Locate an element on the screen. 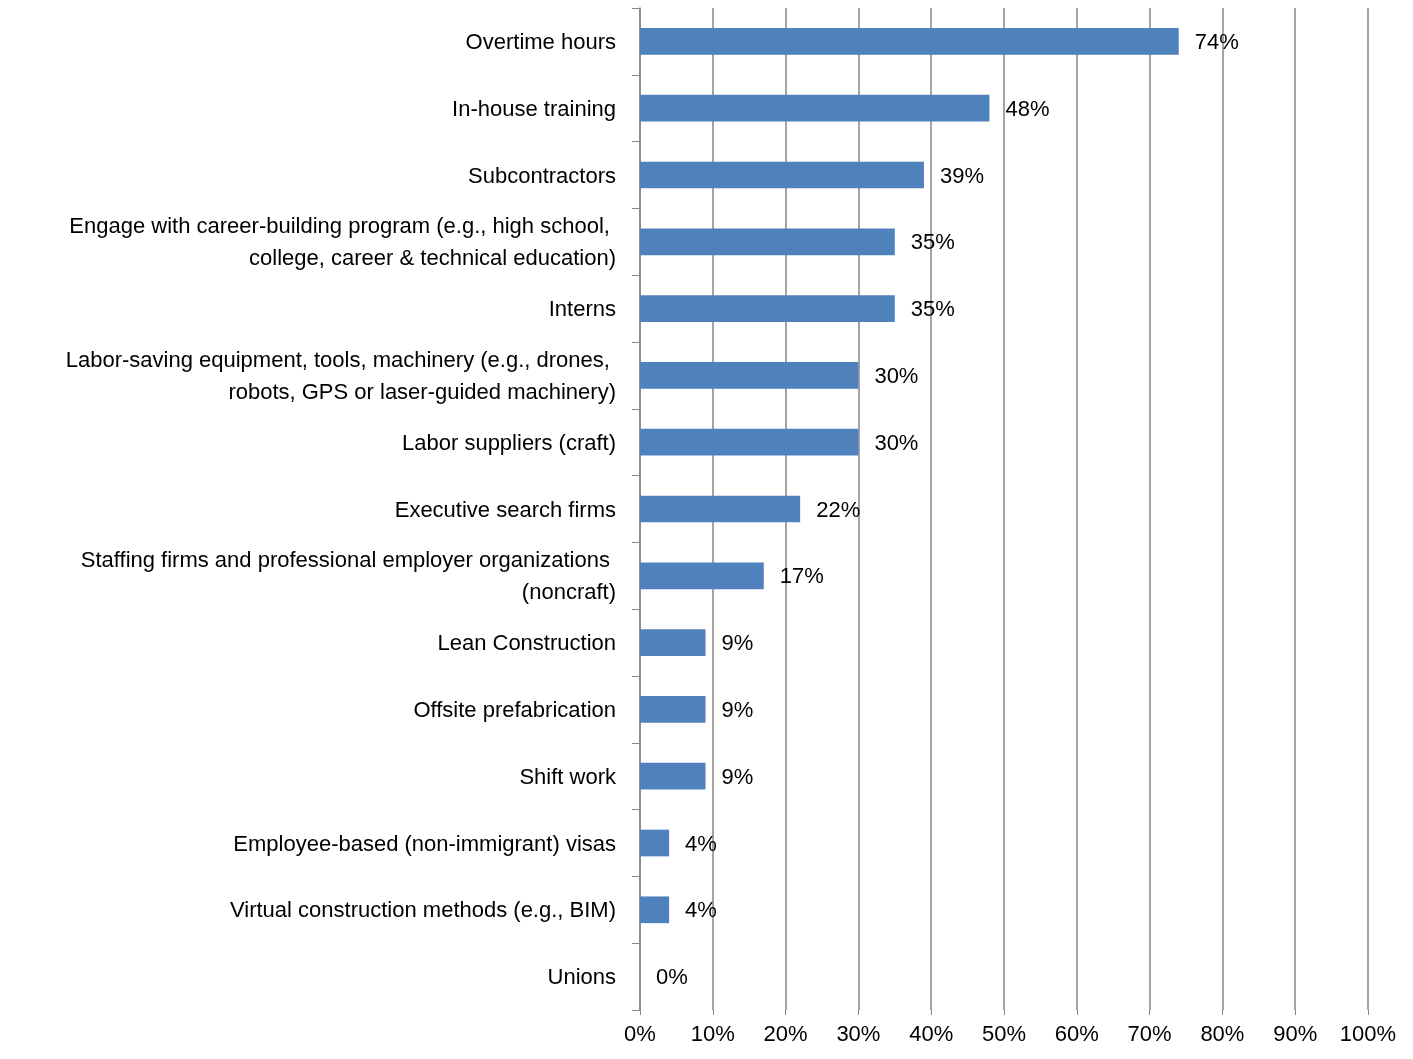 The height and width of the screenshot is (1059, 1413). data-label: 39% is located at coordinates (961, 175).